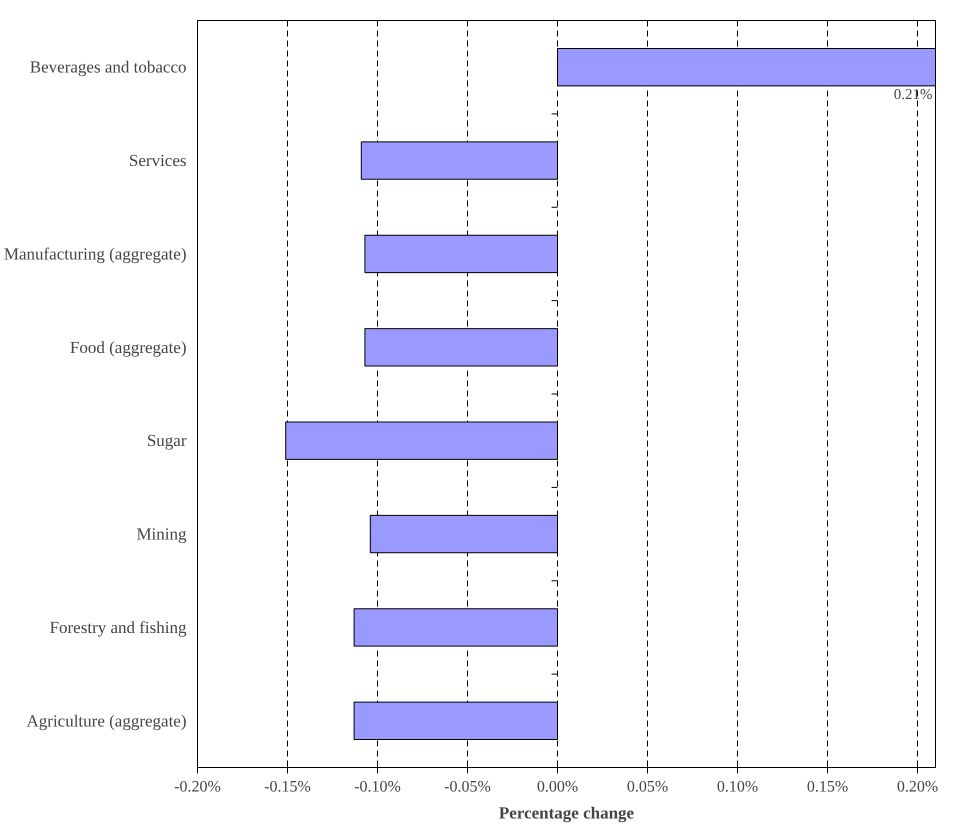 Image resolution: width=978 pixels, height=835 pixels. Describe the element at coordinates (917, 787) in the screenshot. I see `x-tick-label: 0.20%` at that location.